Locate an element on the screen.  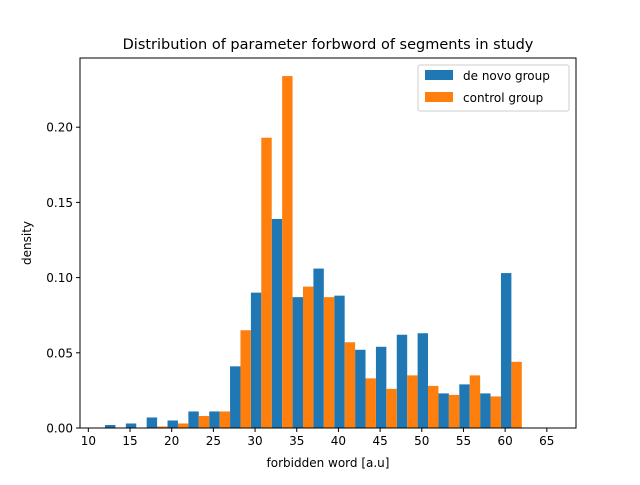
x-tick-label: 55 is located at coordinates (463, 441).